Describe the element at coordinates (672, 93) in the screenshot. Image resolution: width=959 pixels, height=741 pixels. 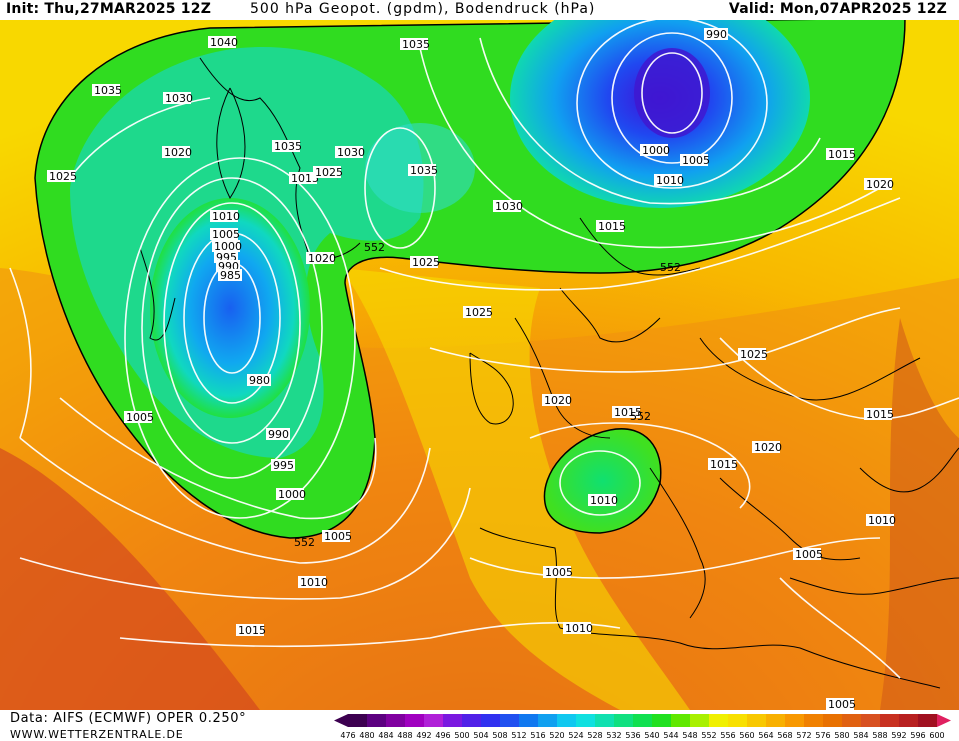
I see `low-north-core` at that location.